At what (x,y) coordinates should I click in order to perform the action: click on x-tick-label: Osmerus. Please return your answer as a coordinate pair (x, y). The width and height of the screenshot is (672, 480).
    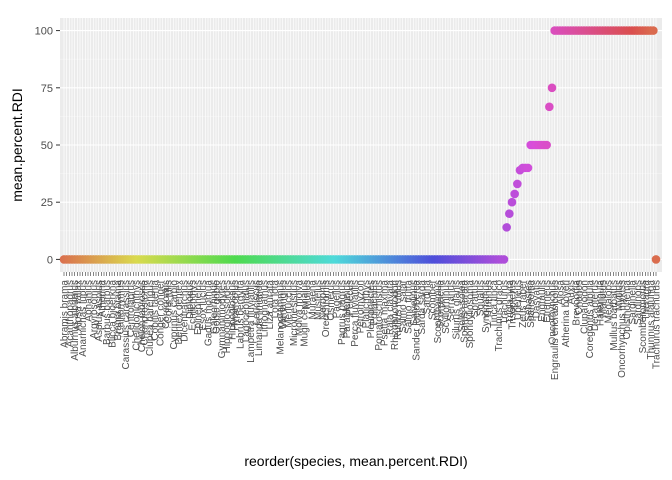
    Looking at the image, I should click on (331, 300).